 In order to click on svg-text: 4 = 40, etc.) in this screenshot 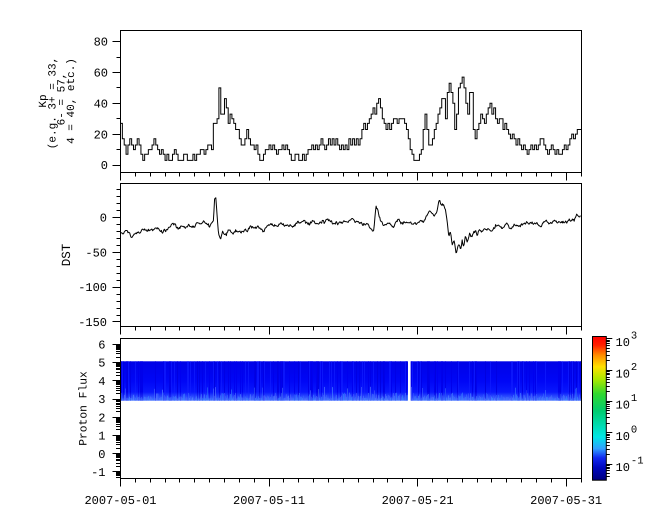, I will do `click(72, 101)`.